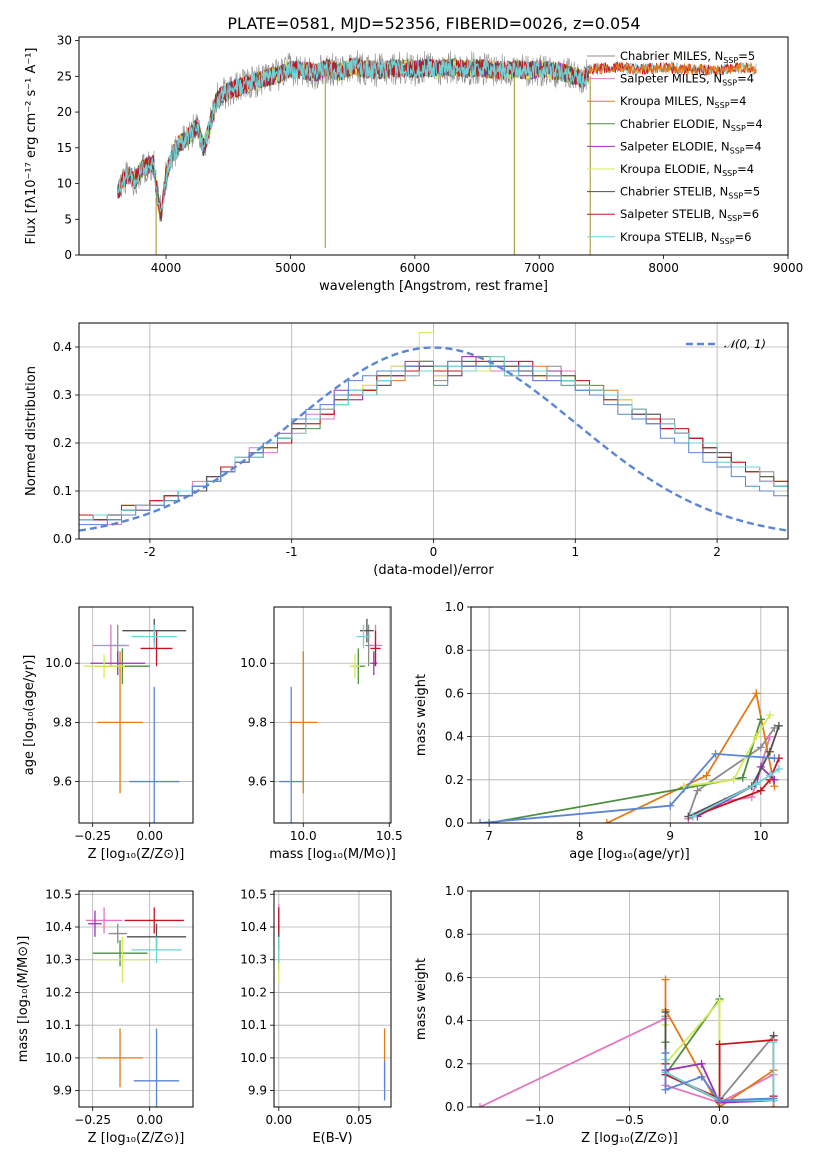 The width and height of the screenshot is (819, 1170). What do you see at coordinates (303, 836) in the screenshot?
I see `x-tick-label: 10.0` at bounding box center [303, 836].